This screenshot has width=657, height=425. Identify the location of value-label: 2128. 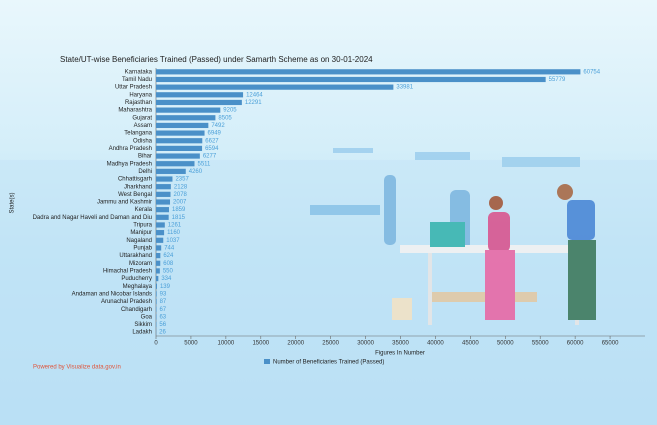
(181, 187).